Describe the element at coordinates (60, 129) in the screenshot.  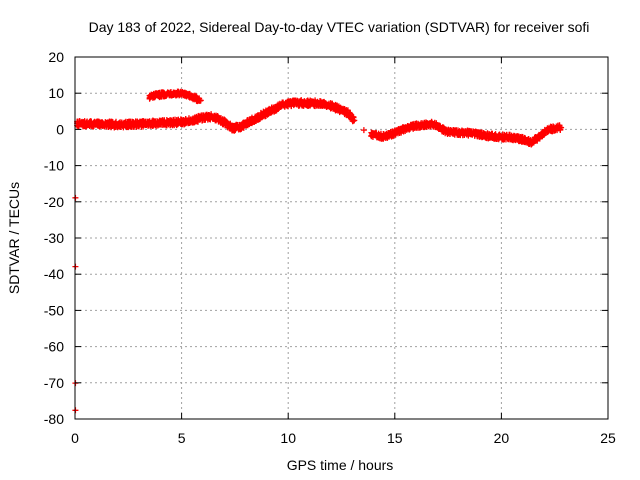
I see `y-tick-label: 0` at that location.